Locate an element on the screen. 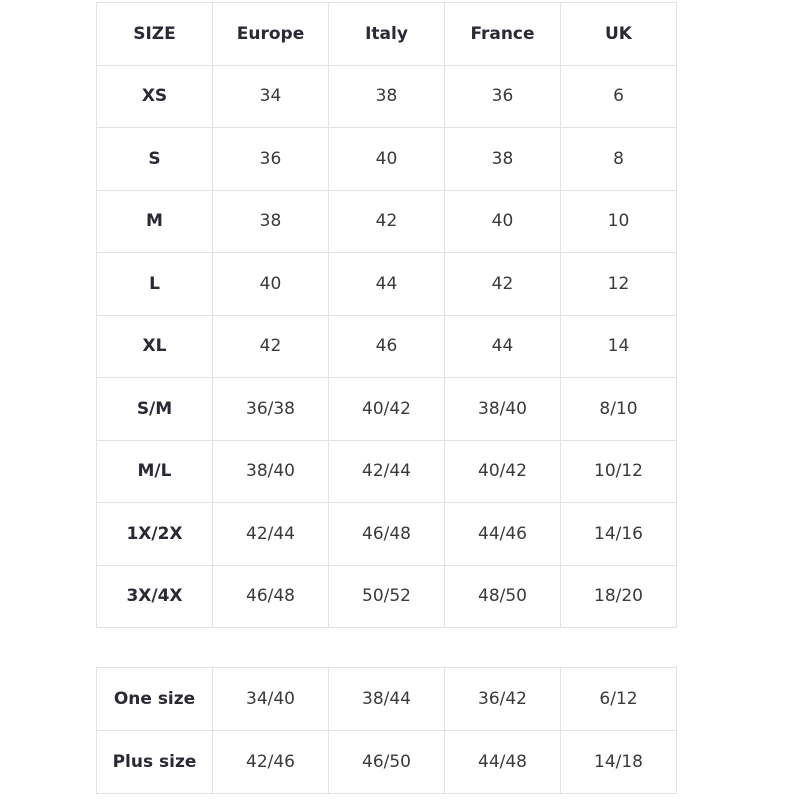  table-cell: 8 is located at coordinates (618, 159).